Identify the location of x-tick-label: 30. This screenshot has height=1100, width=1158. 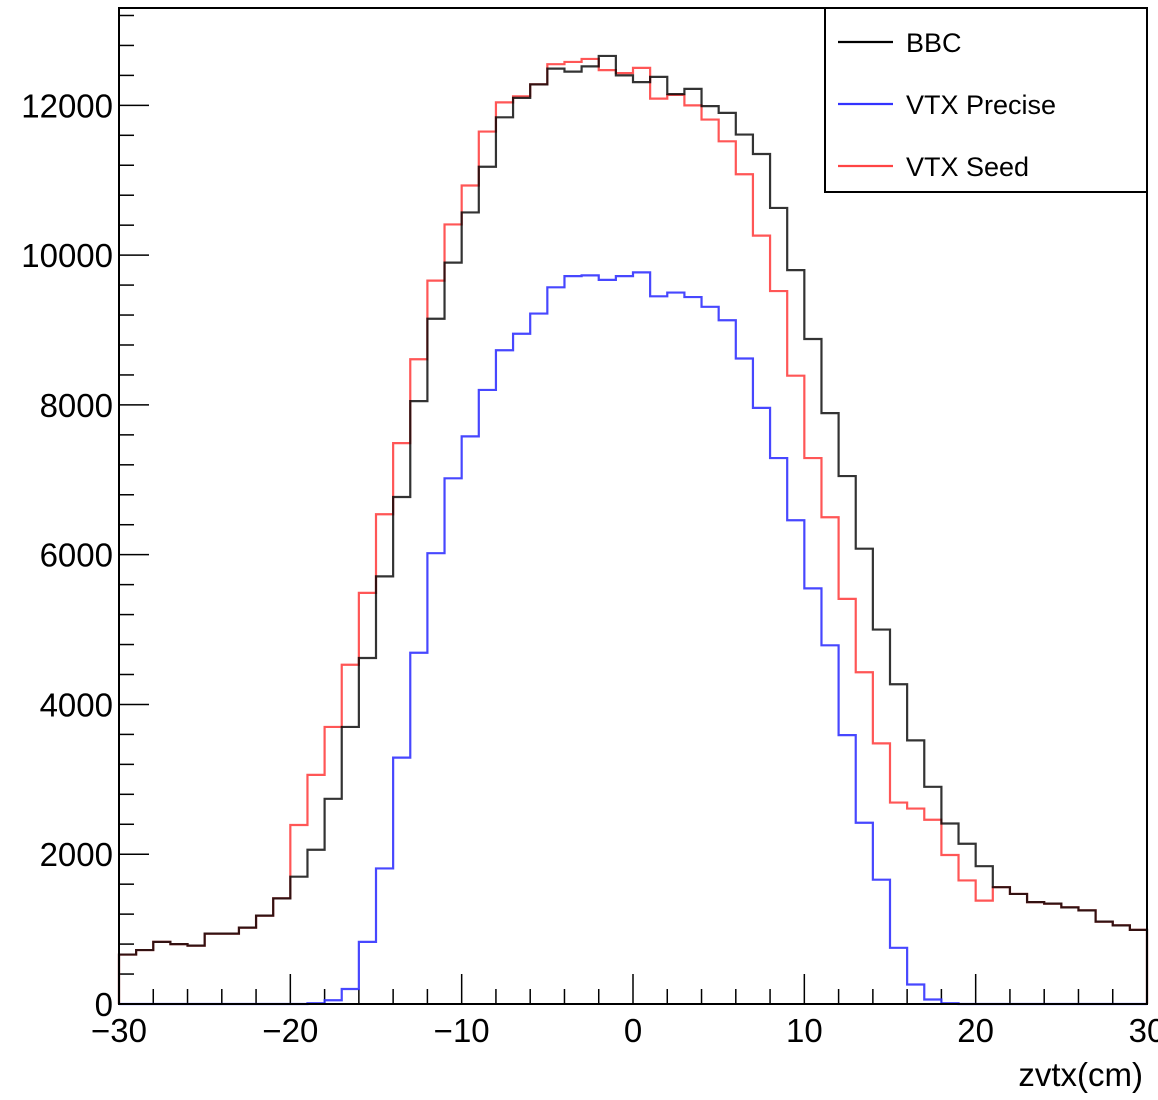
(1143, 1030).